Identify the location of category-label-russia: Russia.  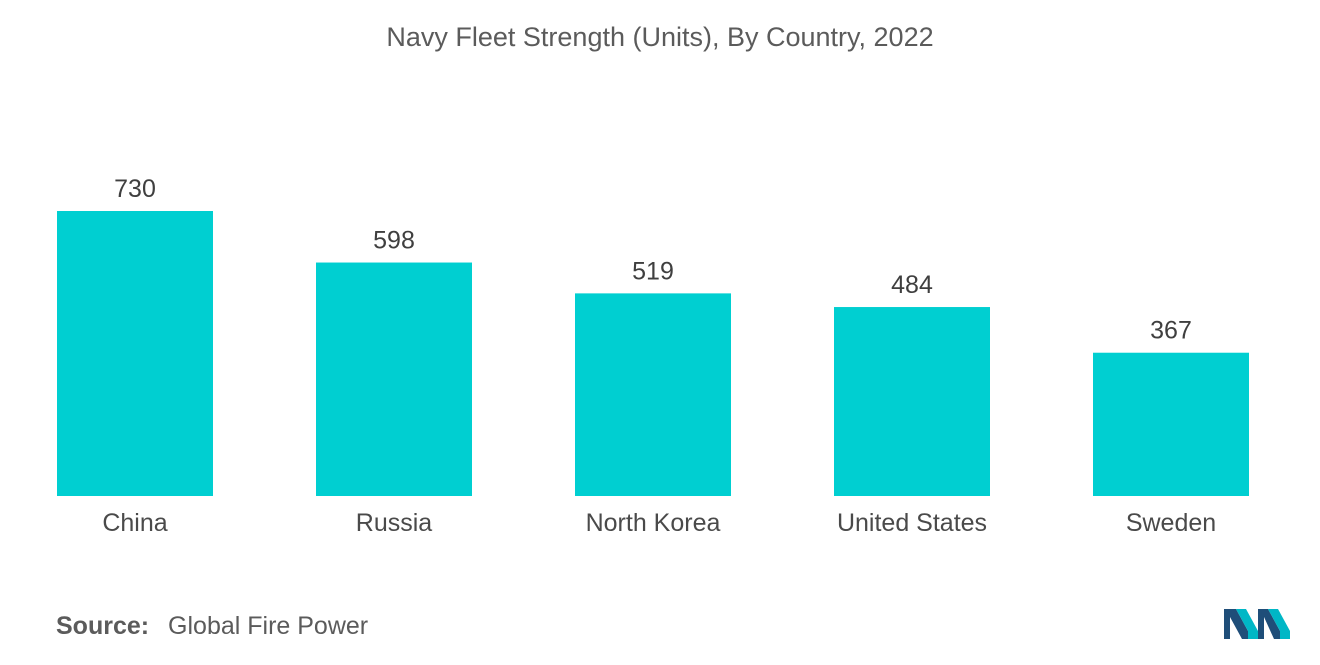
(394, 523).